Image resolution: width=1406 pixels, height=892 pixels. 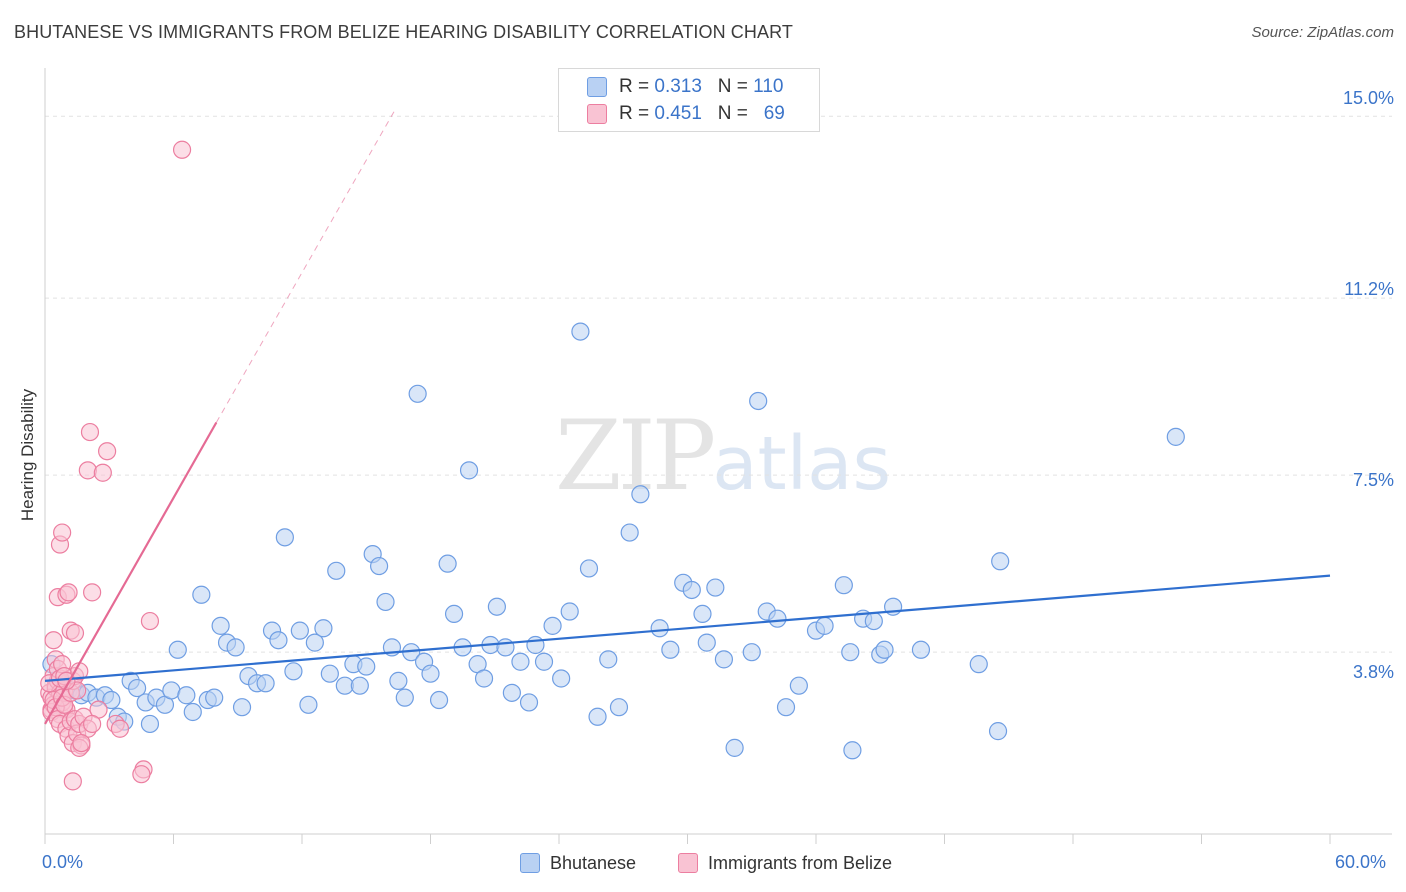 I want to click on y-axis-label: Hearing Disability, so click(x=27, y=455).